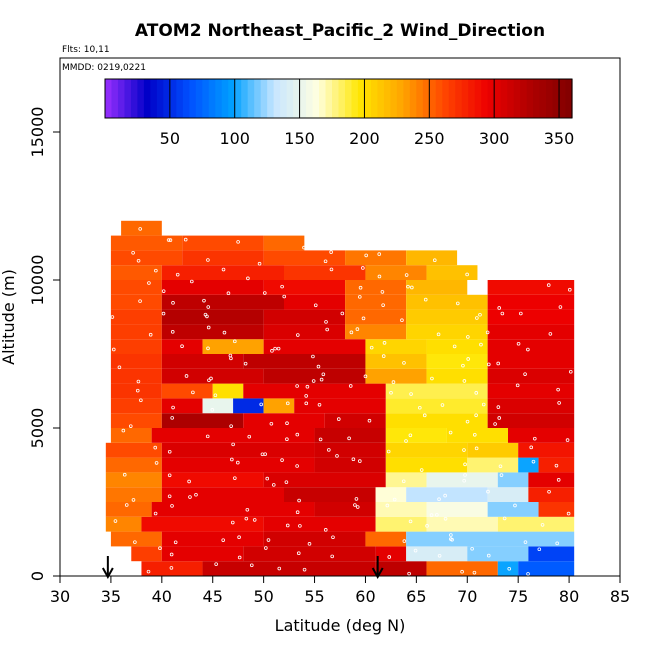  What do you see at coordinates (37, 132) in the screenshot?
I see `y-tick-label: 15000` at bounding box center [37, 132].